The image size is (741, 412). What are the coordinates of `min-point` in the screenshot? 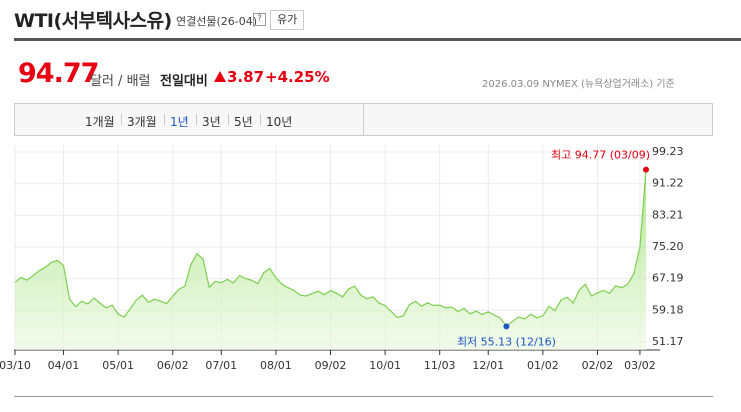 It's located at (506, 326).